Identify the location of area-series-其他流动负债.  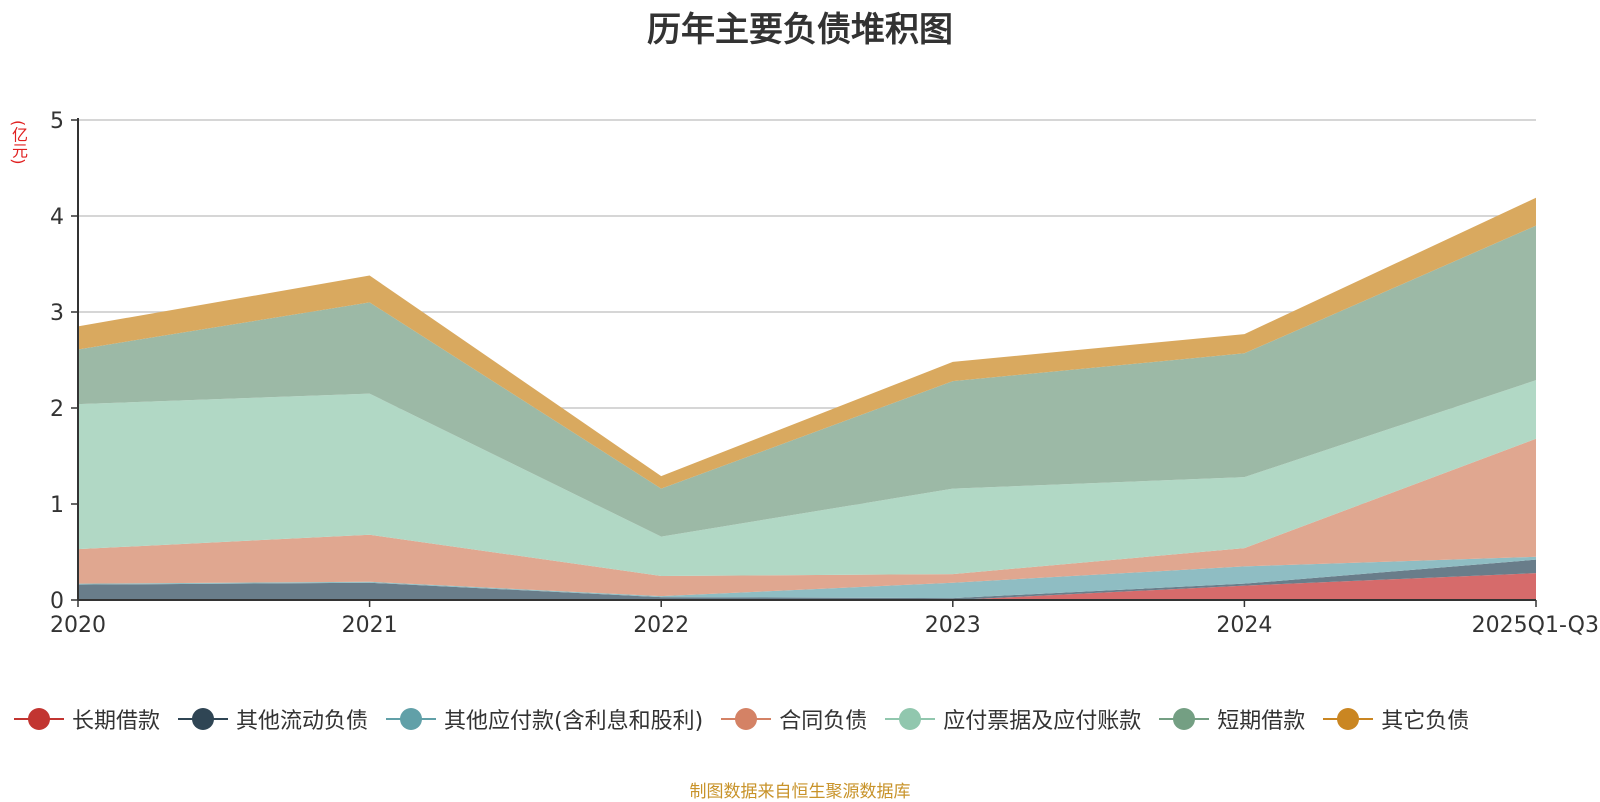
(807, 579).